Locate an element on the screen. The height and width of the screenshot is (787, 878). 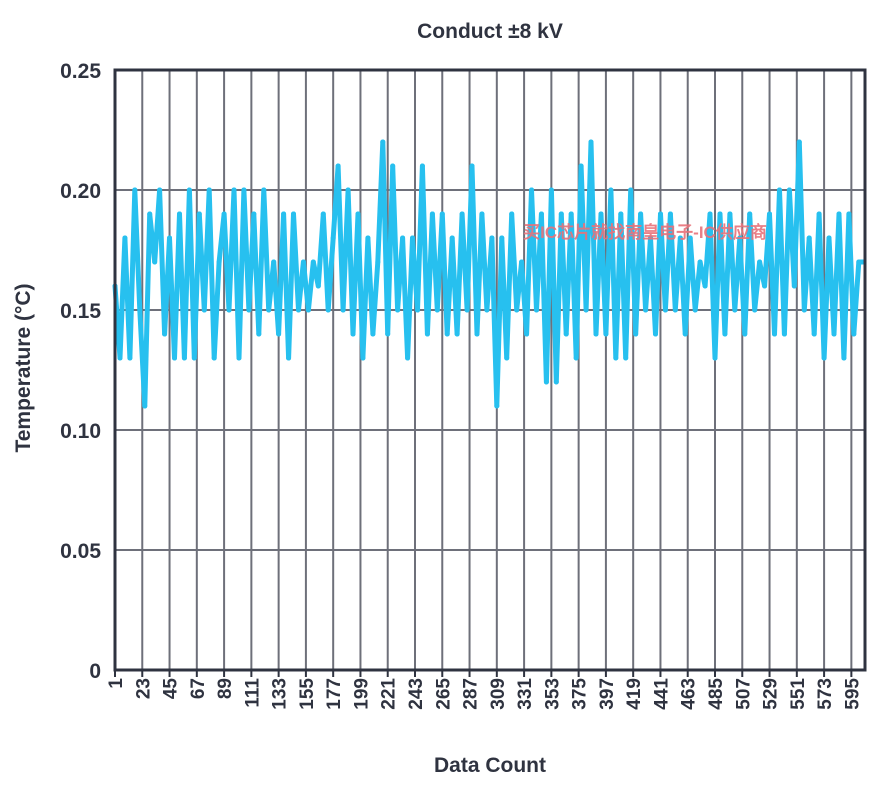
y-tick-label: 0.05 is located at coordinates (80, 551).